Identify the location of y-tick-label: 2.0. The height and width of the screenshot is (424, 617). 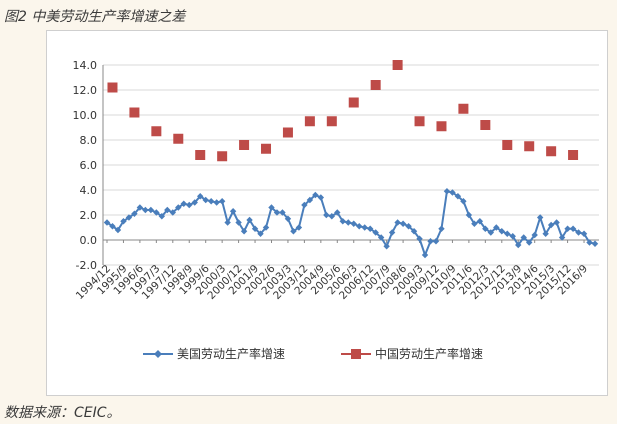
(89, 215).